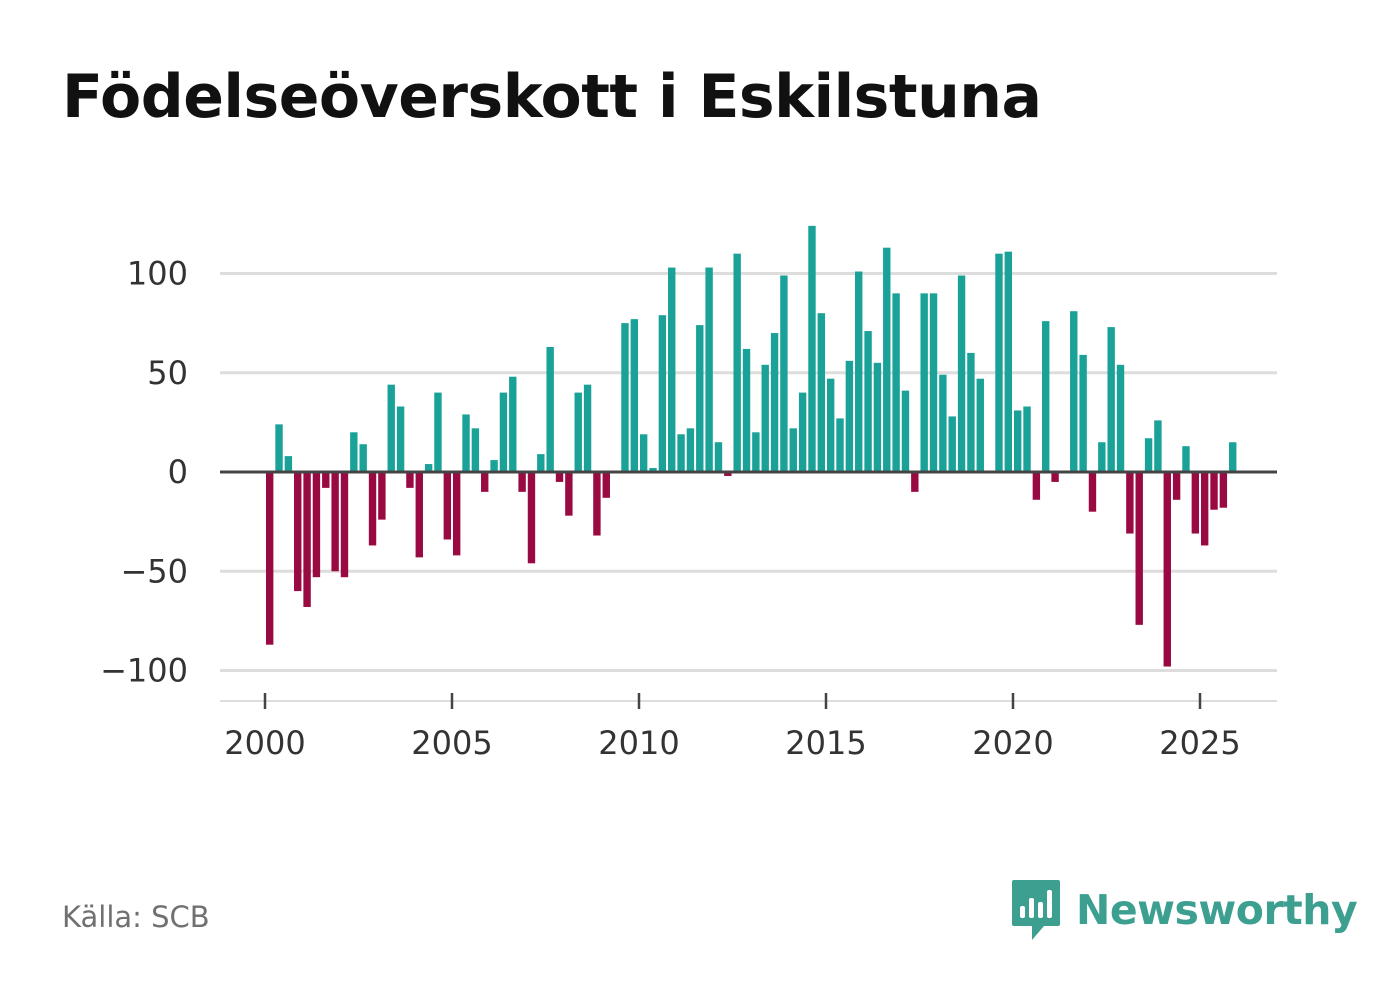 This screenshot has width=1382, height=999. What do you see at coordinates (144, 671) in the screenshot?
I see `y-tick-label: −100` at bounding box center [144, 671].